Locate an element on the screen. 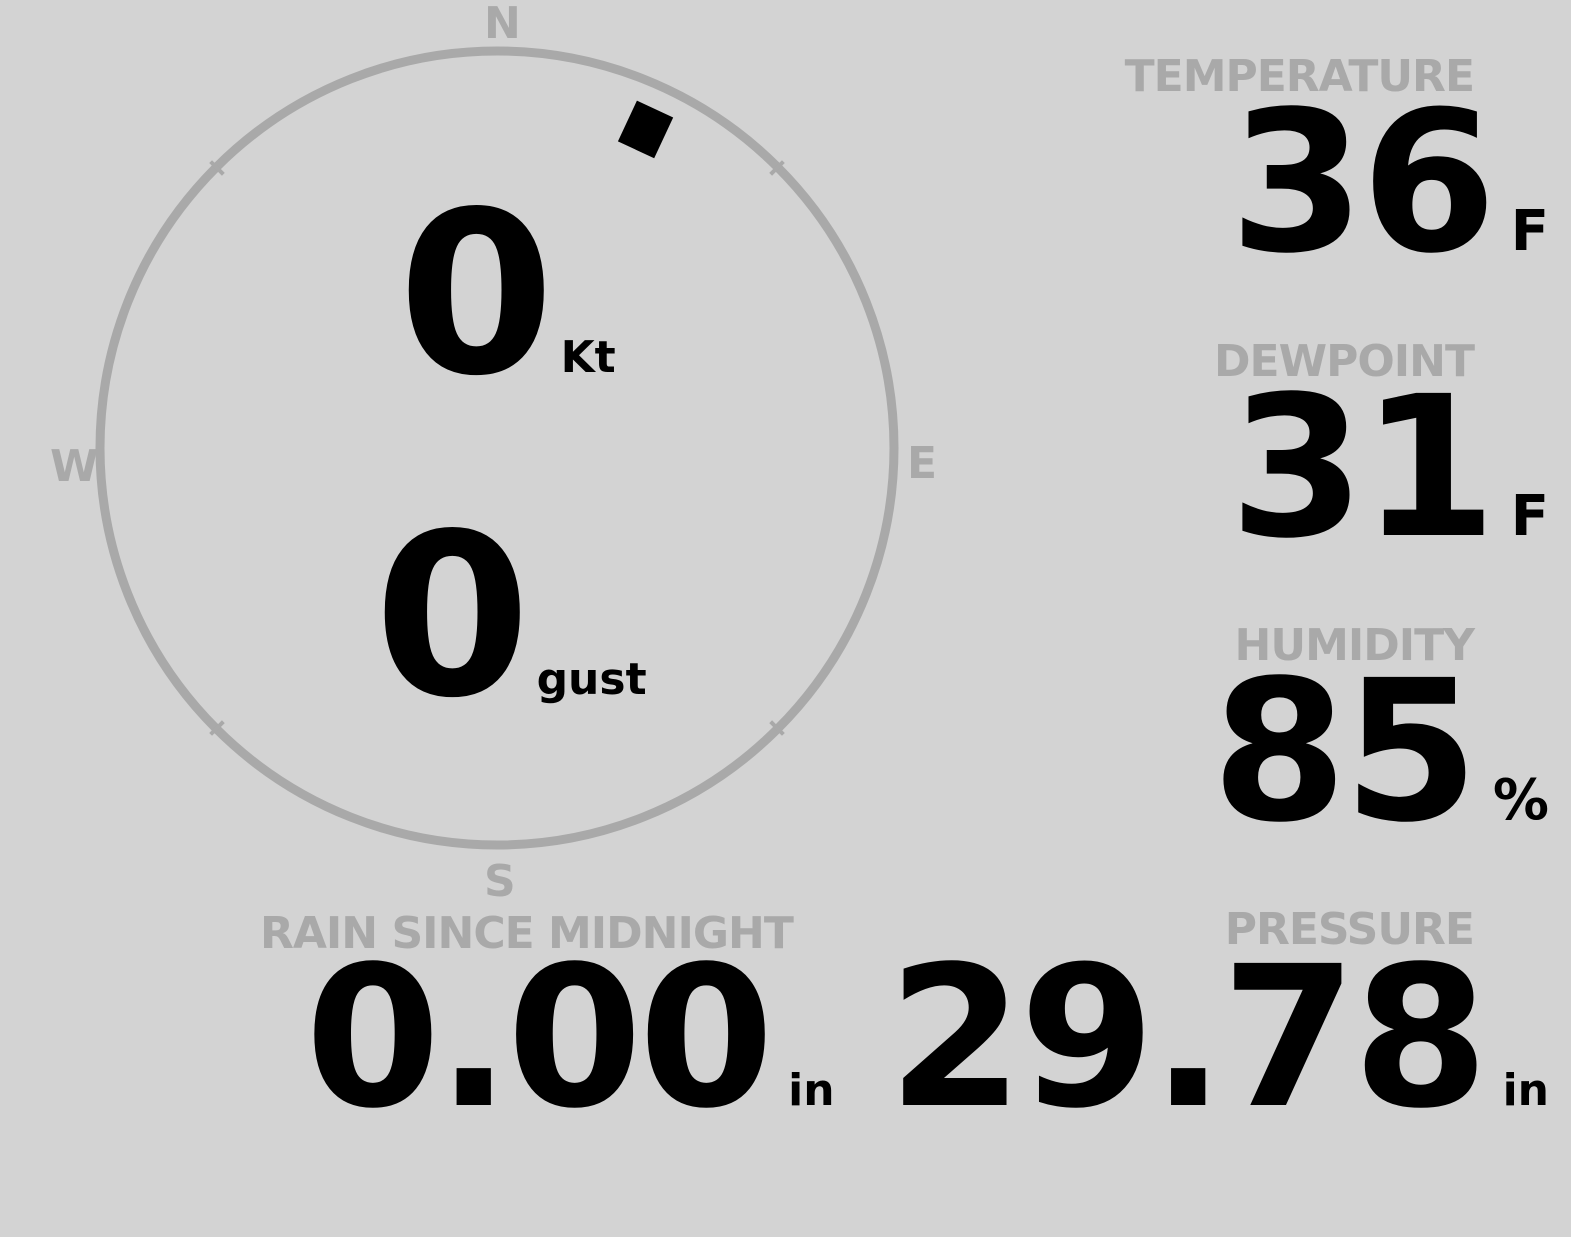  wind-speed-row: 0 Kt is located at coordinates (507, 295).